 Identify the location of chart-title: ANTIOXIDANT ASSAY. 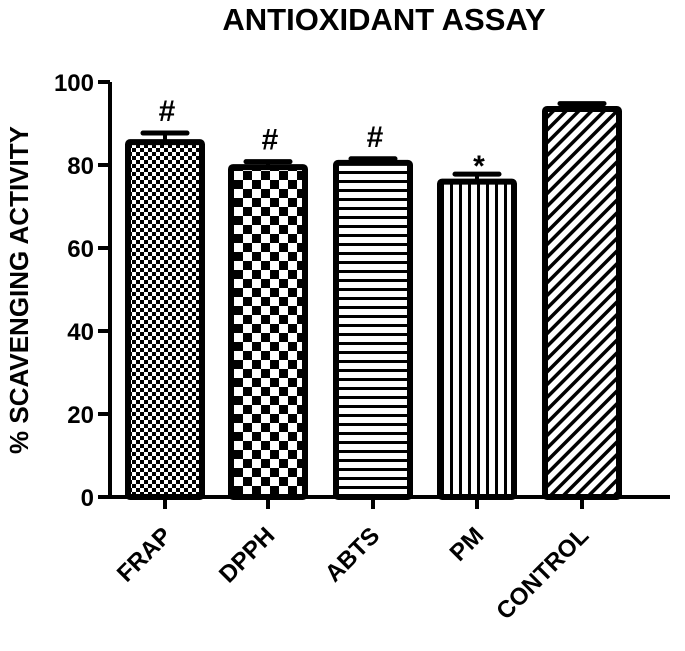
(384, 19).